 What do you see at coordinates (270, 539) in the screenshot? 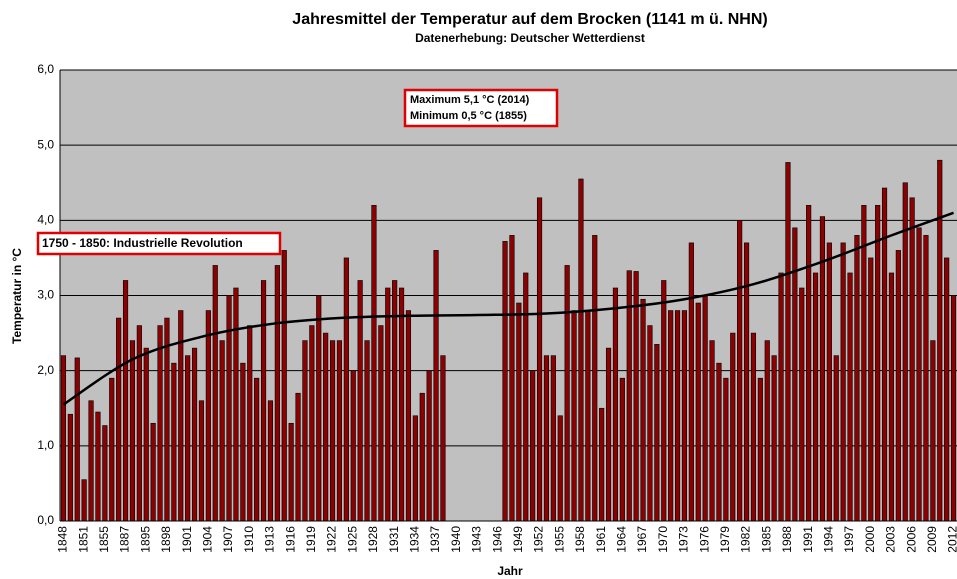
I see `x-tick-label: 1913` at bounding box center [270, 539].